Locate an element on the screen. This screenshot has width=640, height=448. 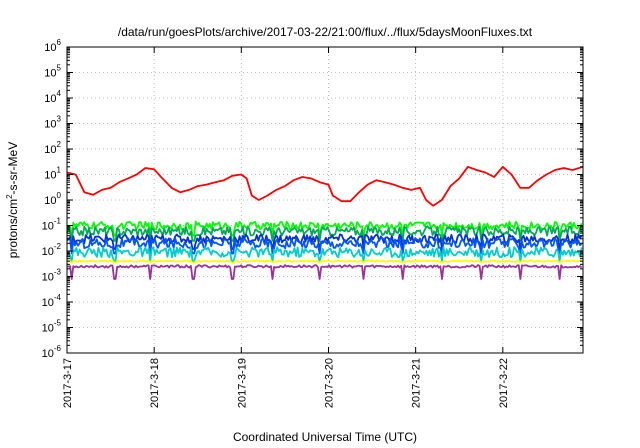
x-tick-label: 2017-3-19 is located at coordinates (242, 383).